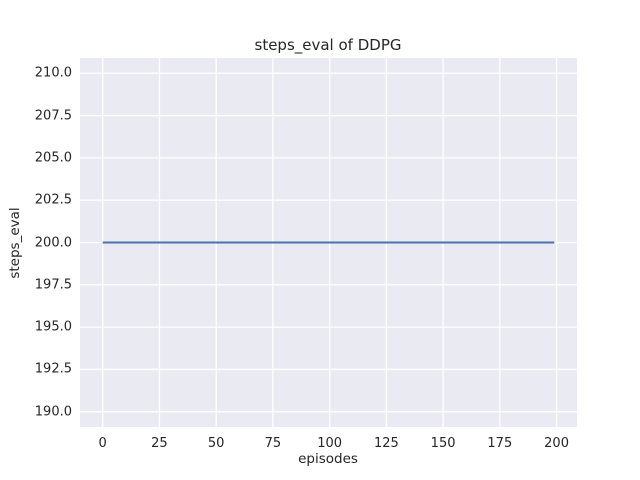  Describe the element at coordinates (328, 45) in the screenshot. I see `chart-title: steps_eval of DDPG` at that location.